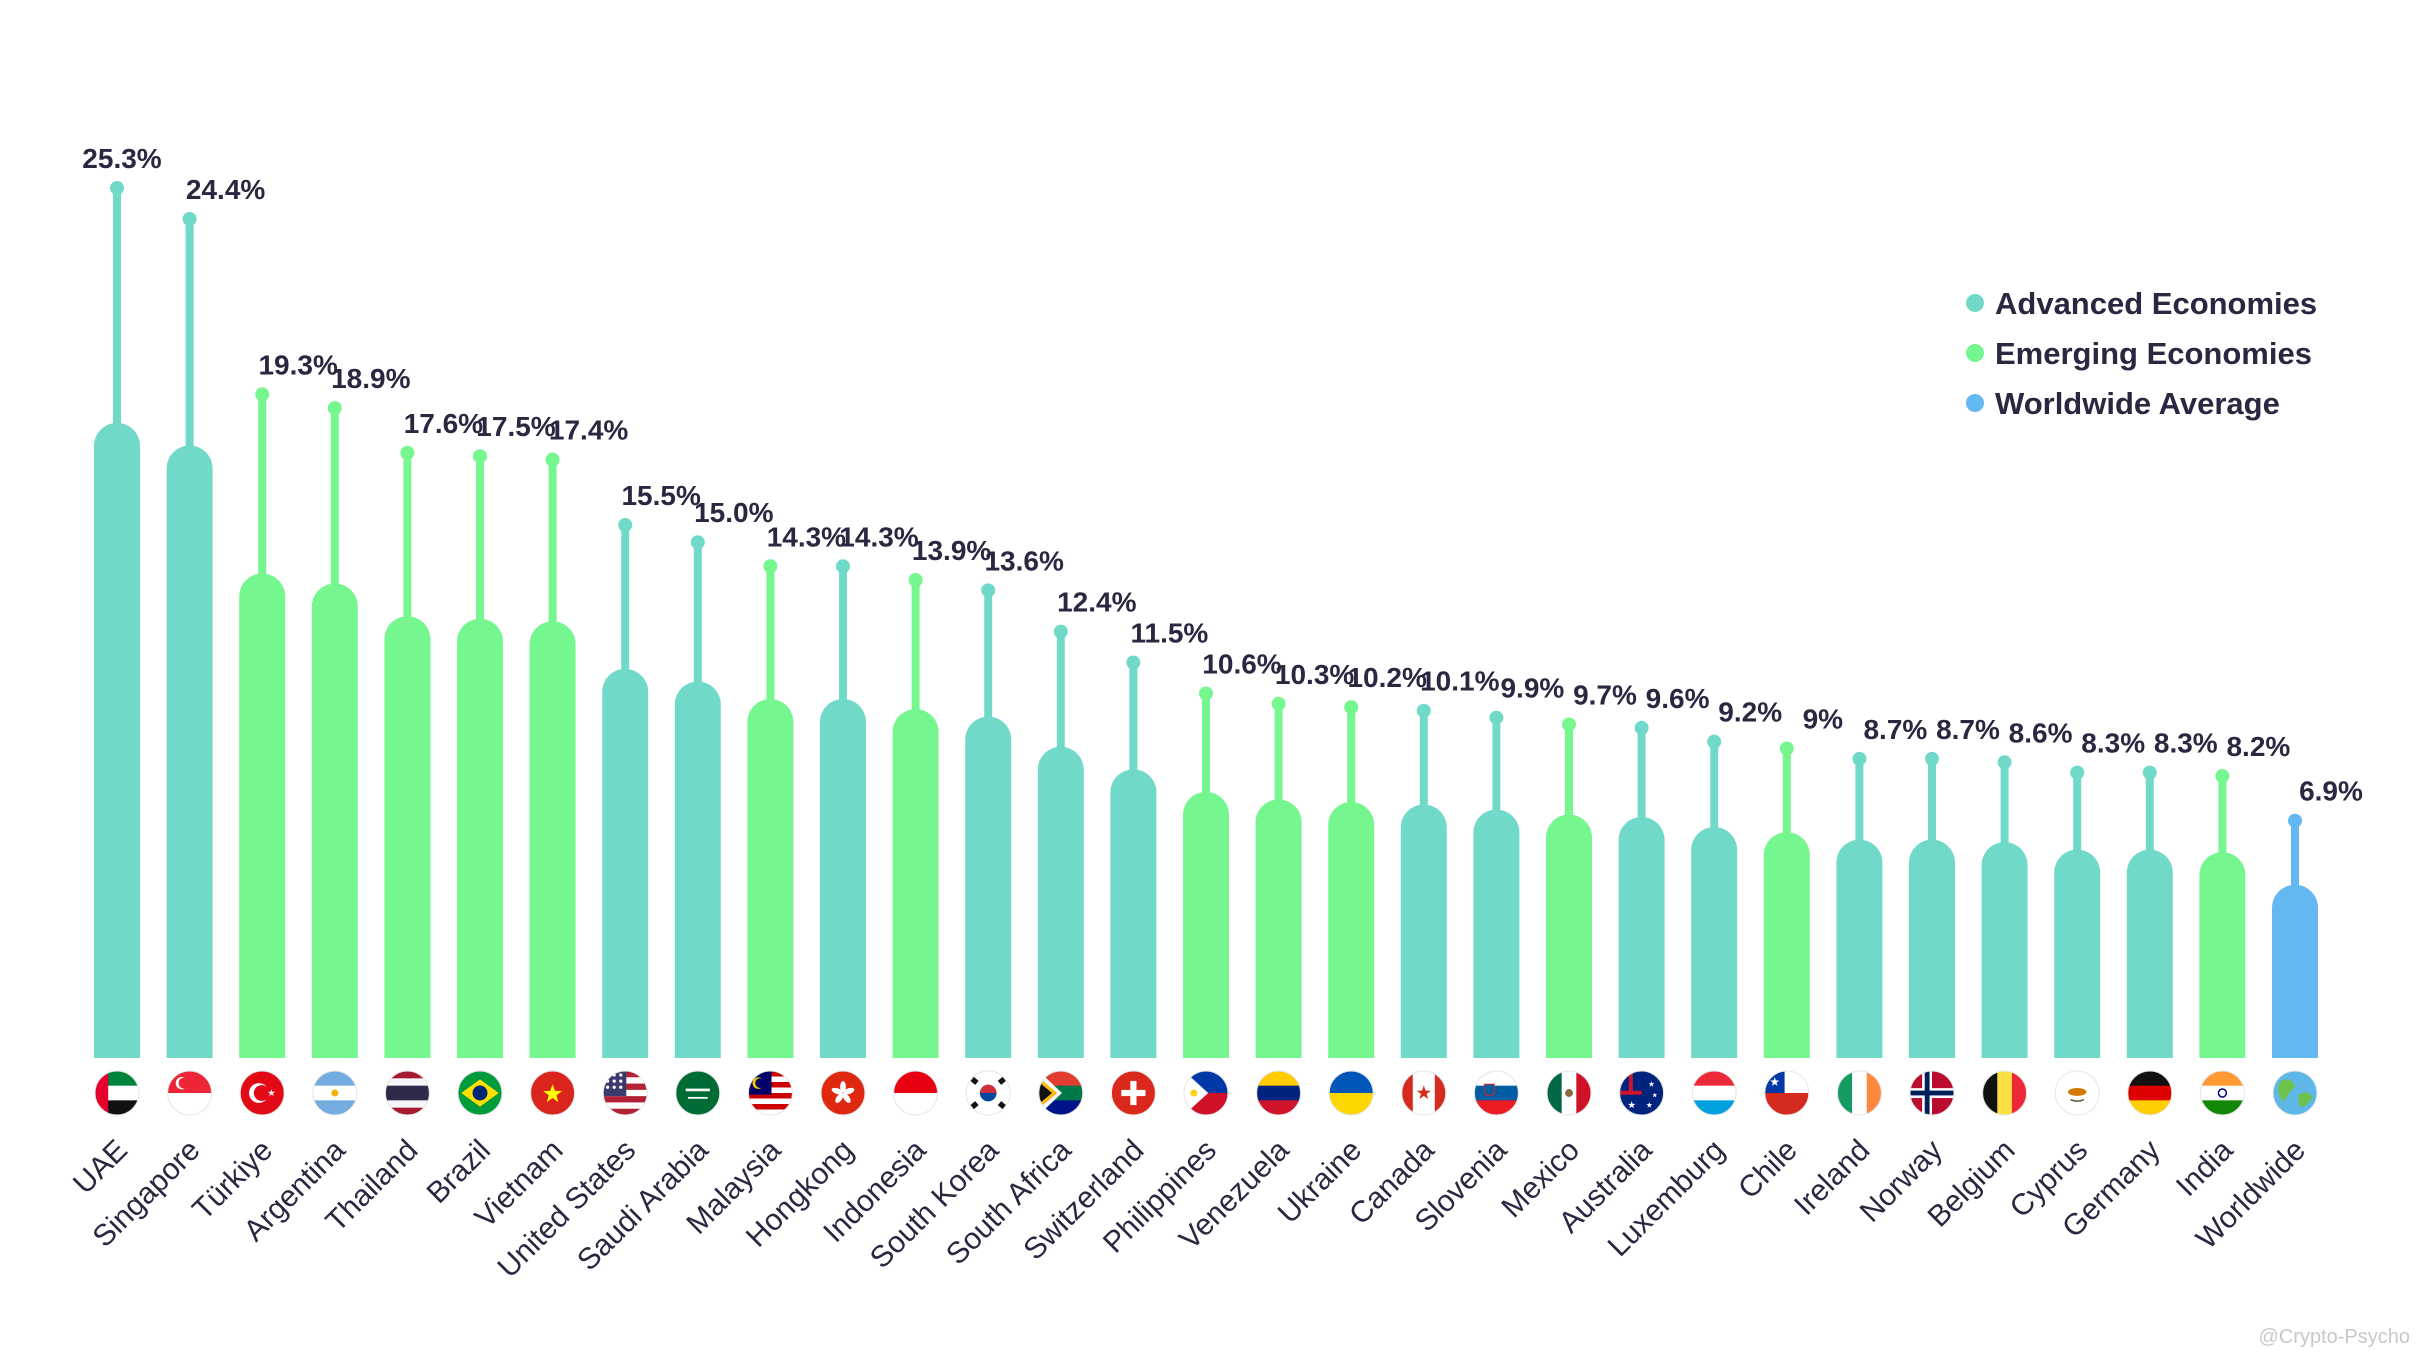 Image resolution: width=2421 pixels, height=1363 pixels. I want to click on flag-uae-icon, so click(117, 1093).